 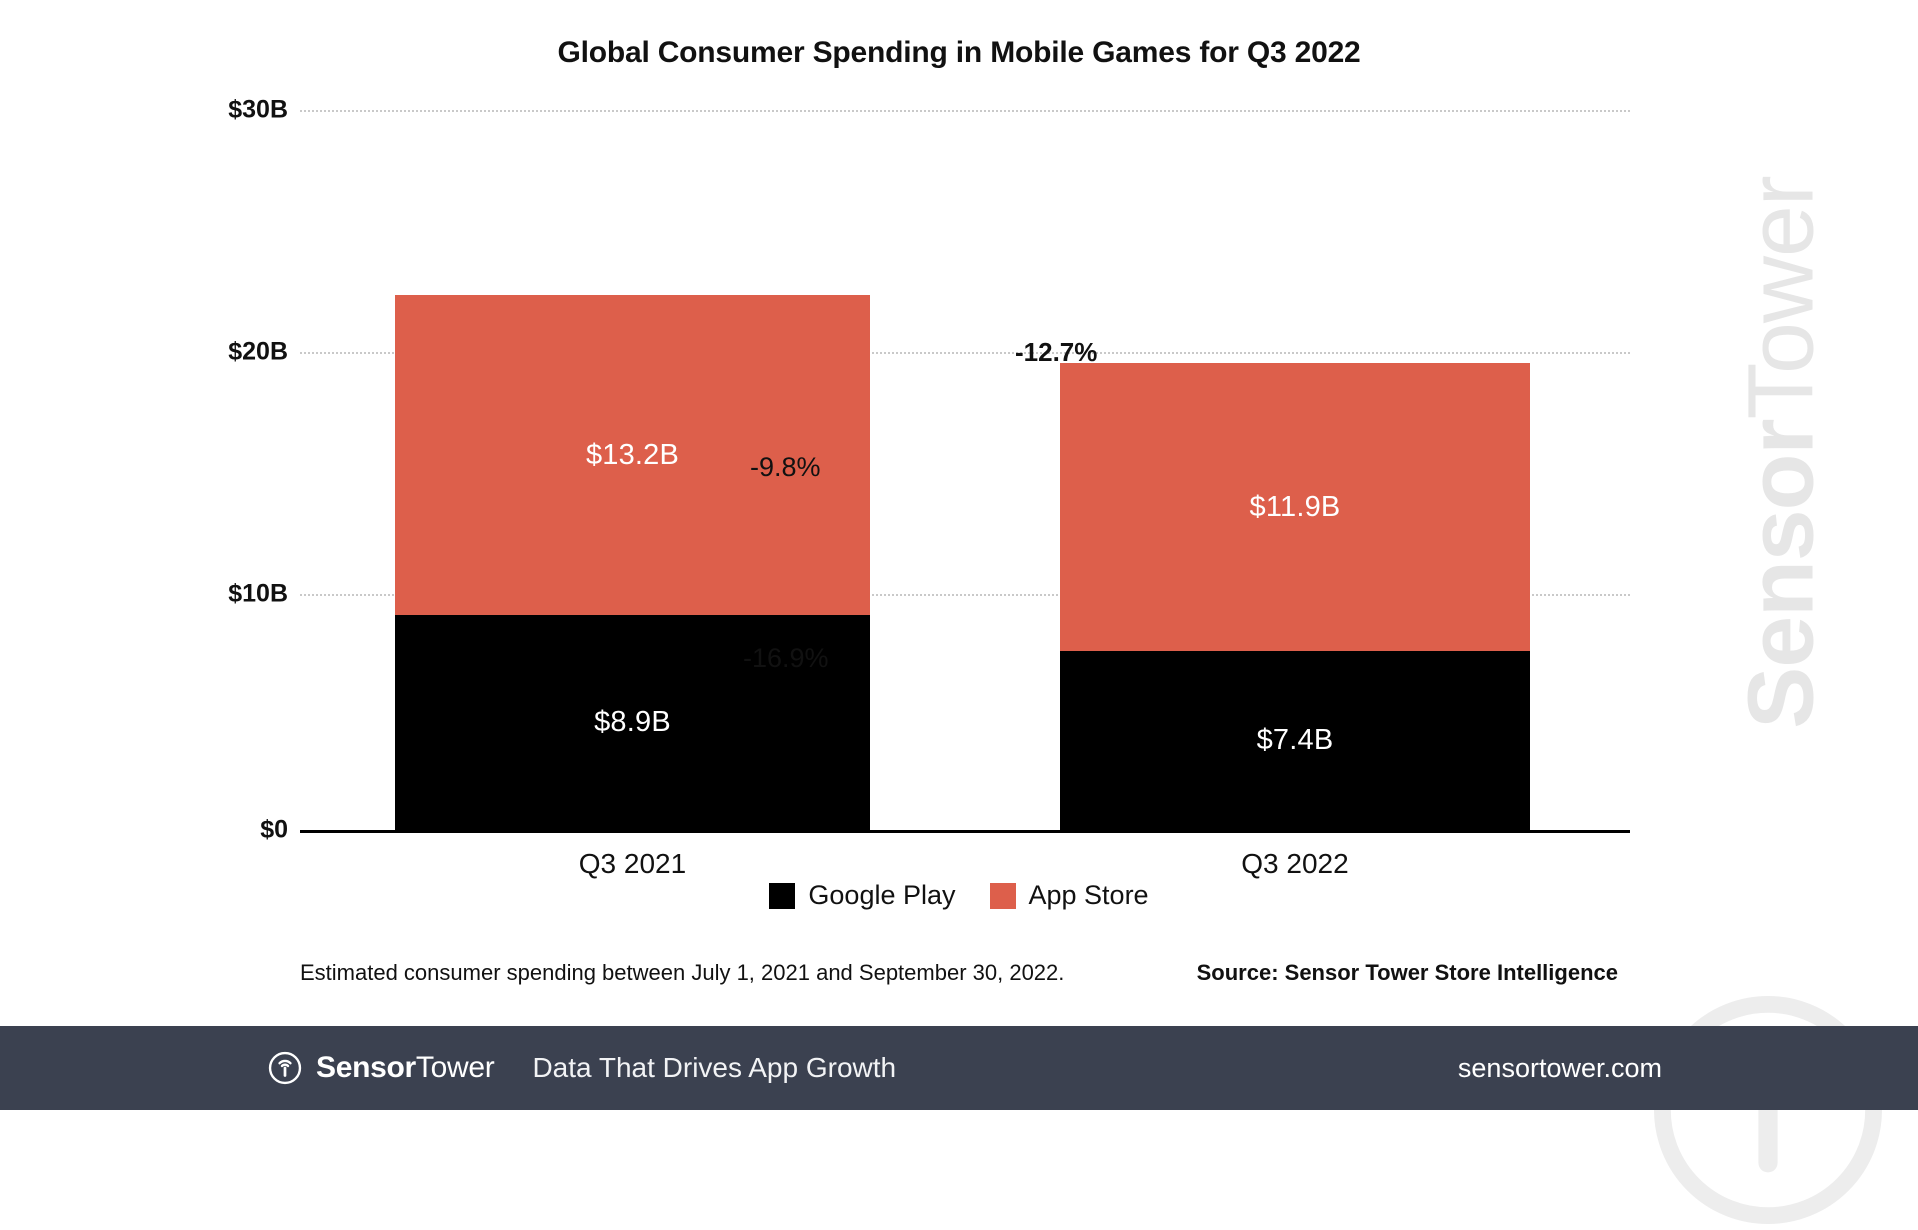 I want to click on gridline-10b, so click(x=965, y=595).